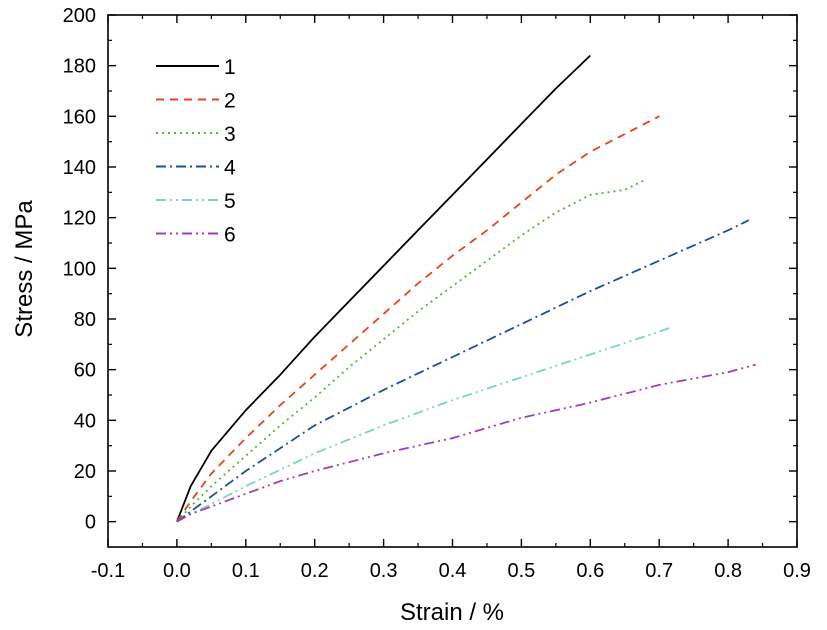  Describe the element at coordinates (85, 320) in the screenshot. I see `y-tick-label: 80` at that location.